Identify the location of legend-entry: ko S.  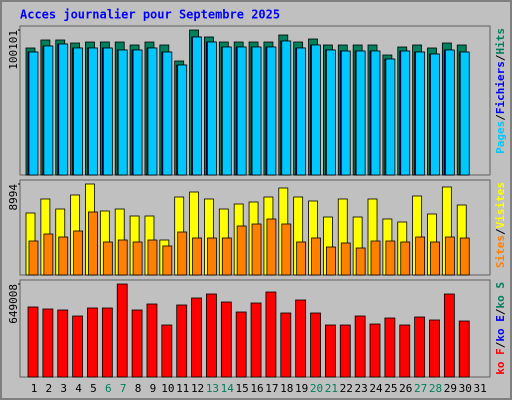
(500, 295).